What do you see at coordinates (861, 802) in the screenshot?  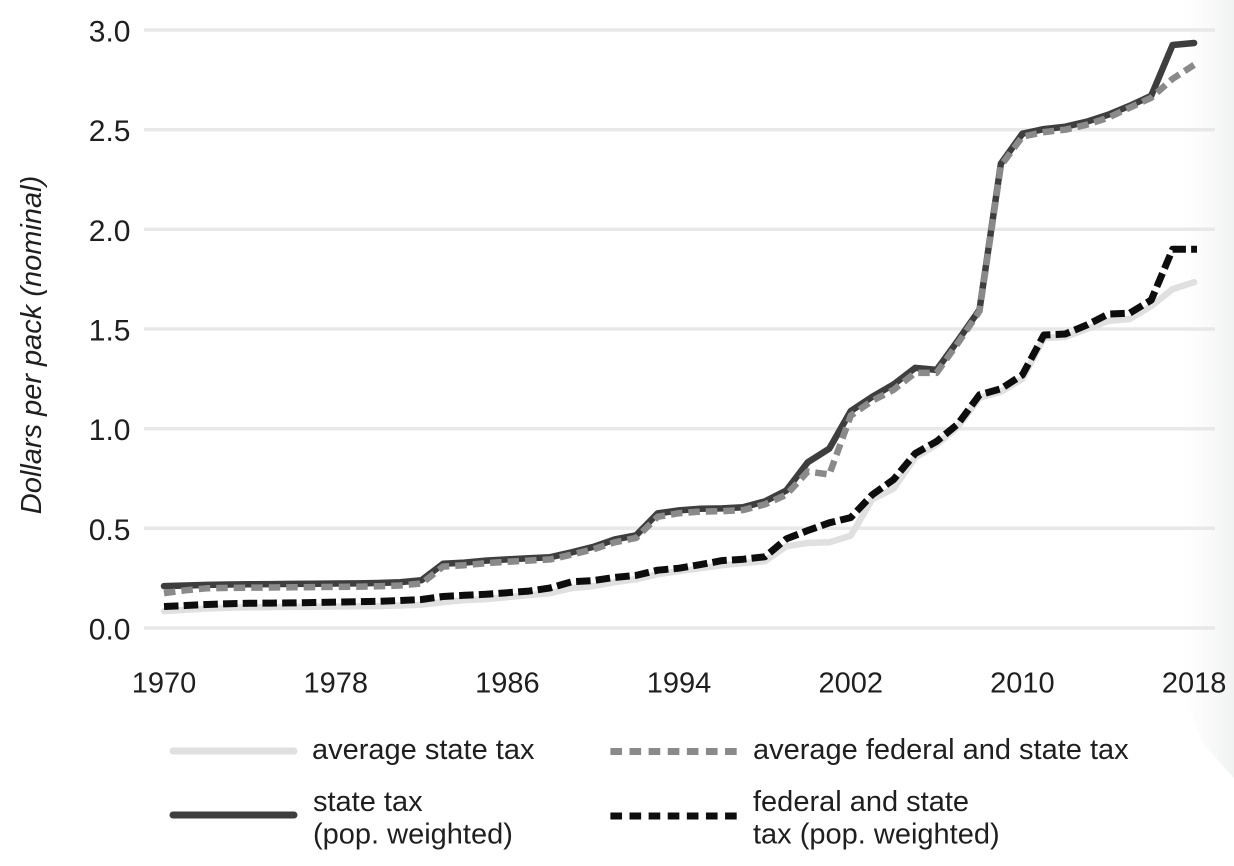 I see `svg-text: federal and state` at bounding box center [861, 802].